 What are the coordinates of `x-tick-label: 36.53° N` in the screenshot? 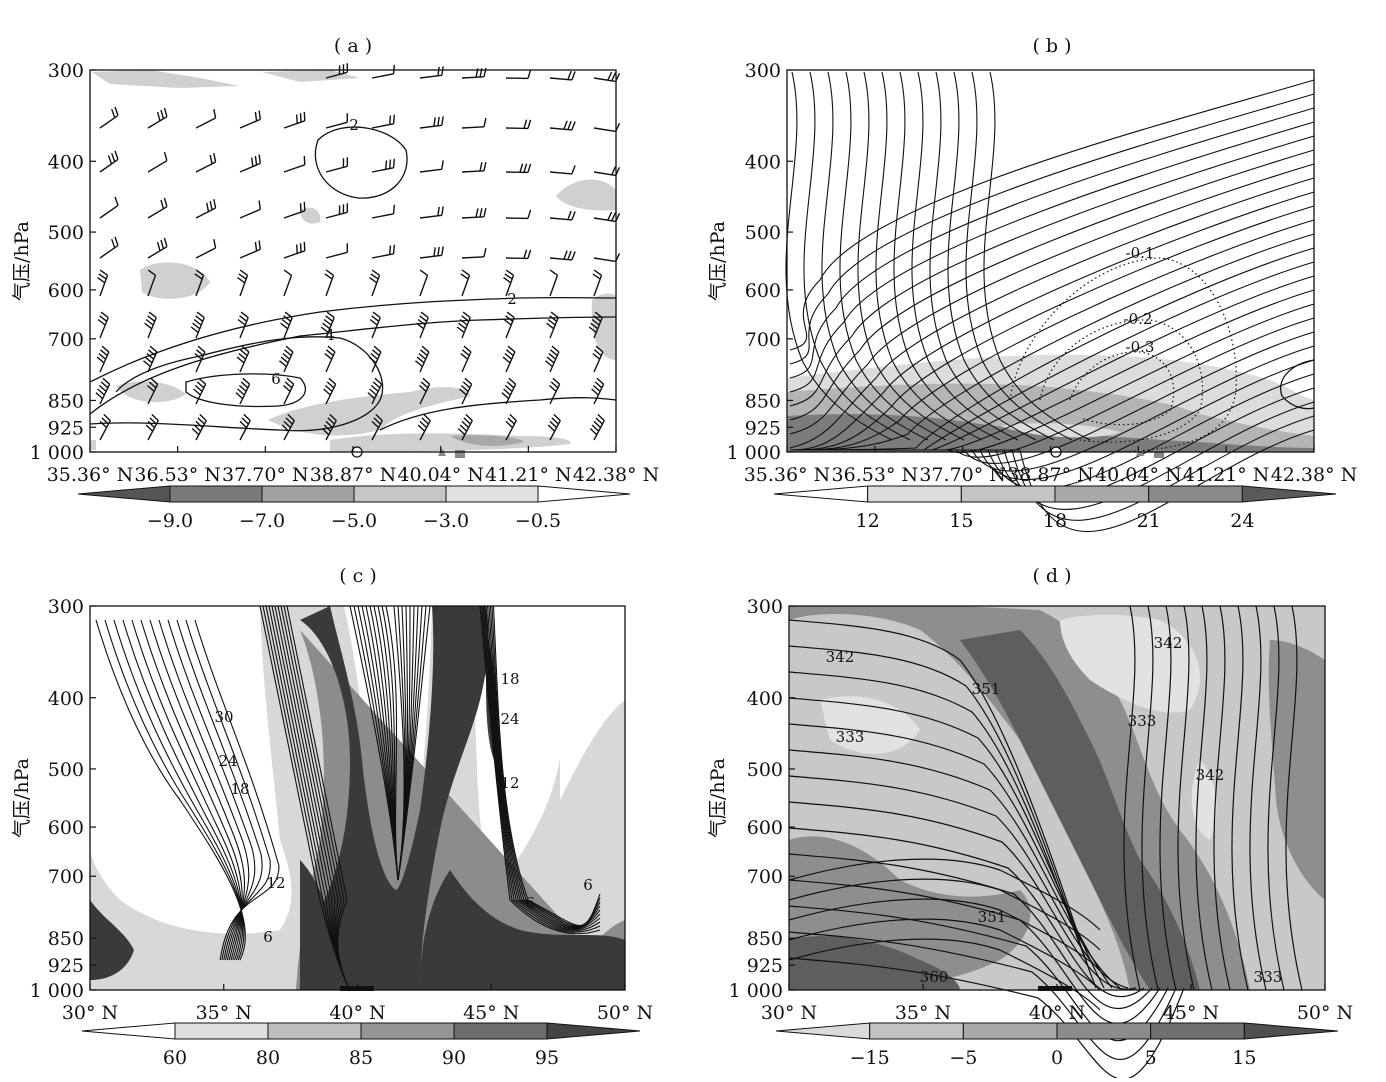 It's located at (875, 475).